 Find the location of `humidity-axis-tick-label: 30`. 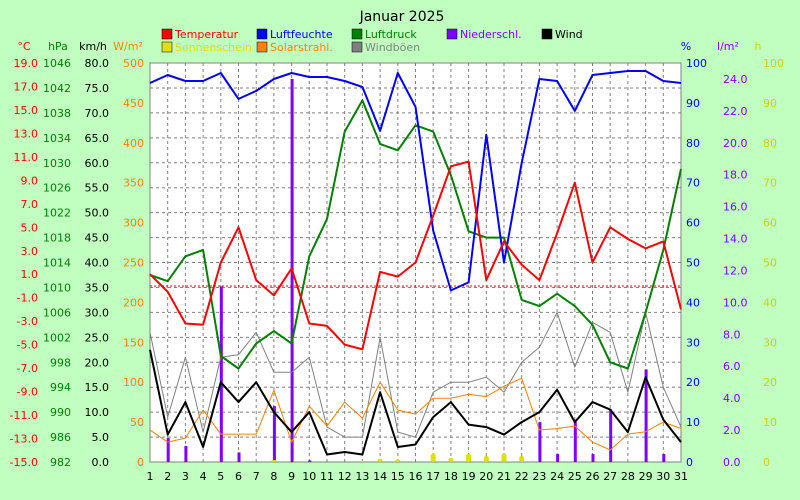

humidity-axis-tick-label: 30 is located at coordinates (693, 342).